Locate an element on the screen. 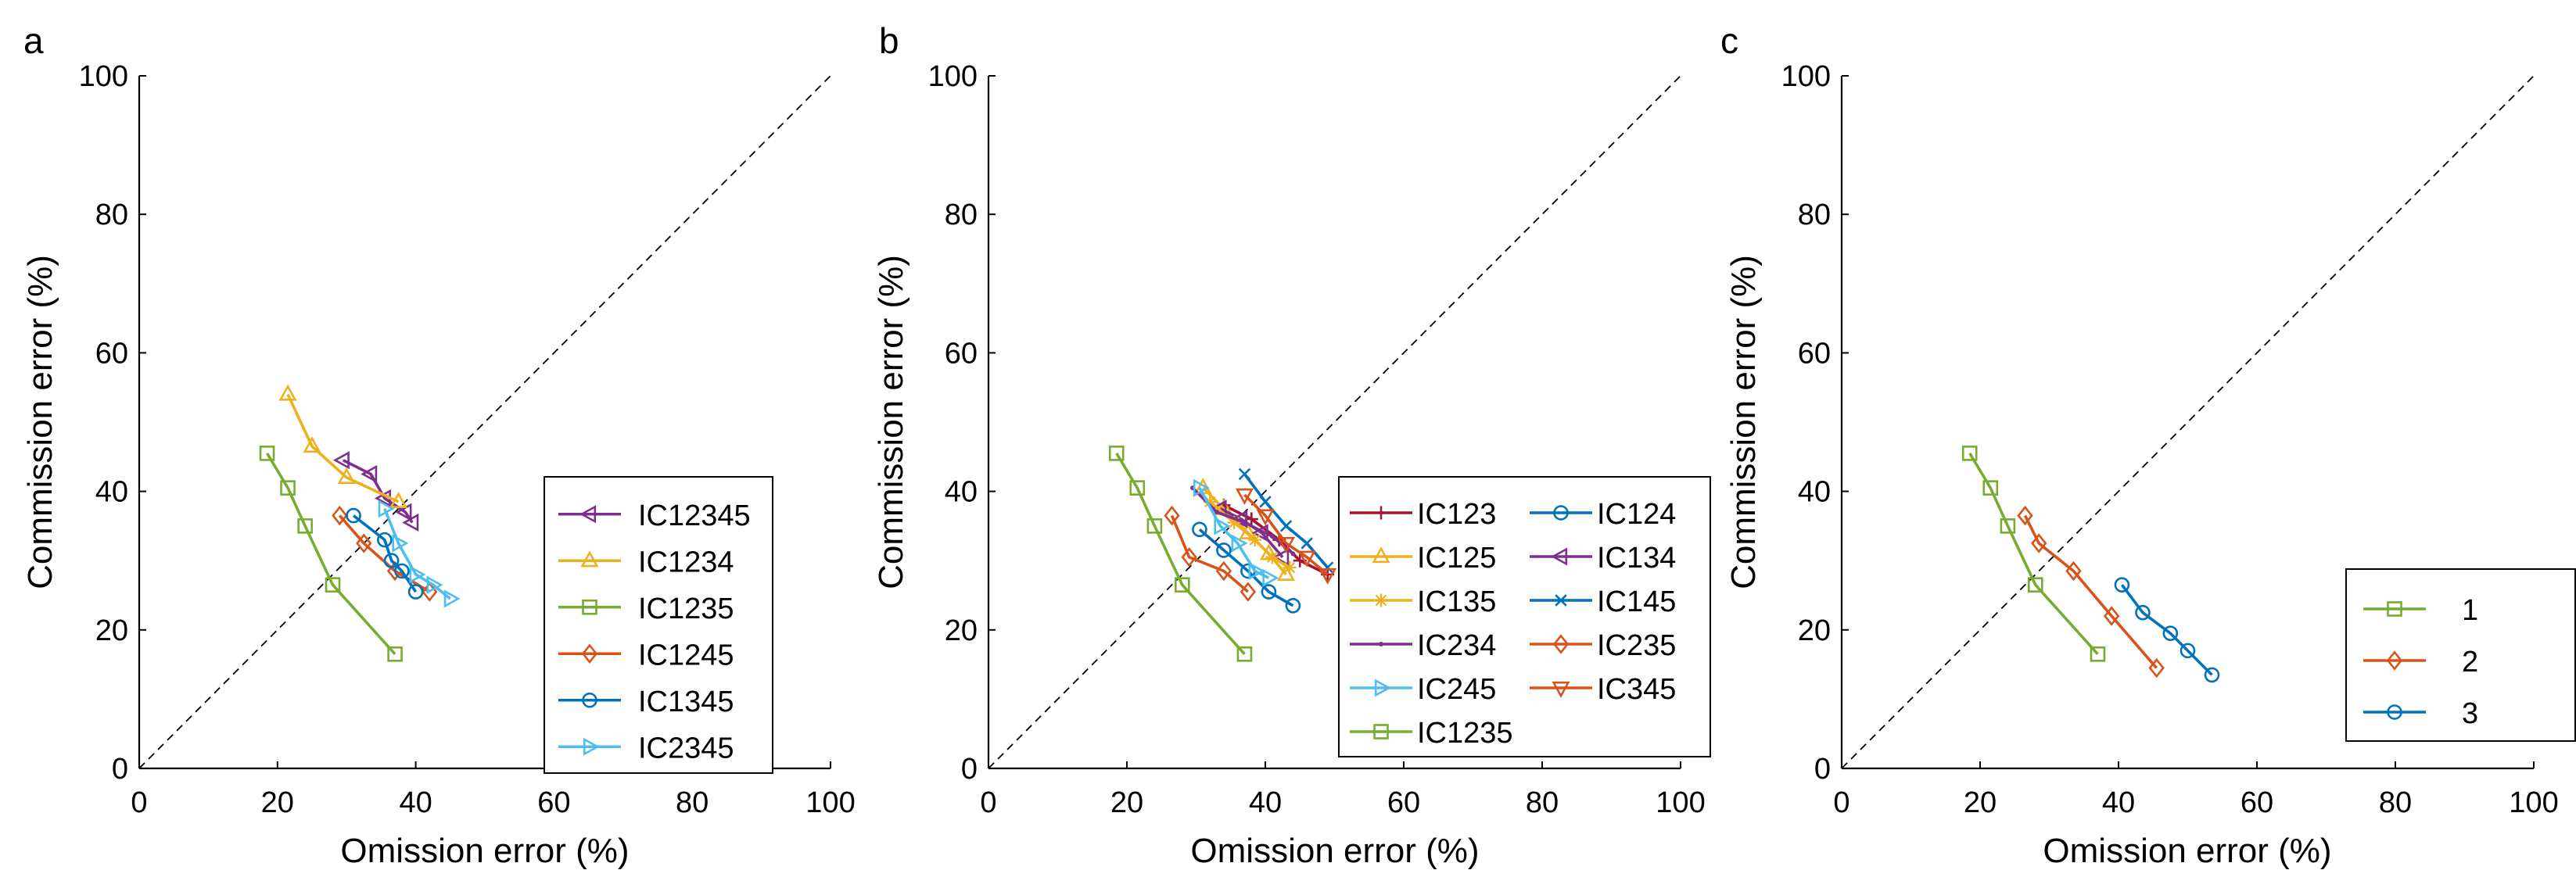 This screenshot has height=888, width=2576. legend-item: IC145 is located at coordinates (1603, 601).